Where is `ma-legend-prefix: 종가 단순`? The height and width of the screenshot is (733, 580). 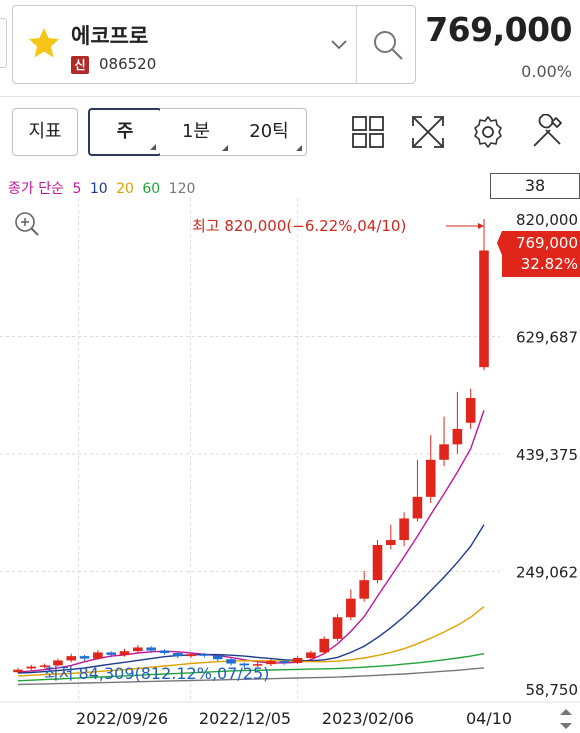 ma-legend-prefix: 종가 단순 is located at coordinates (36, 189).